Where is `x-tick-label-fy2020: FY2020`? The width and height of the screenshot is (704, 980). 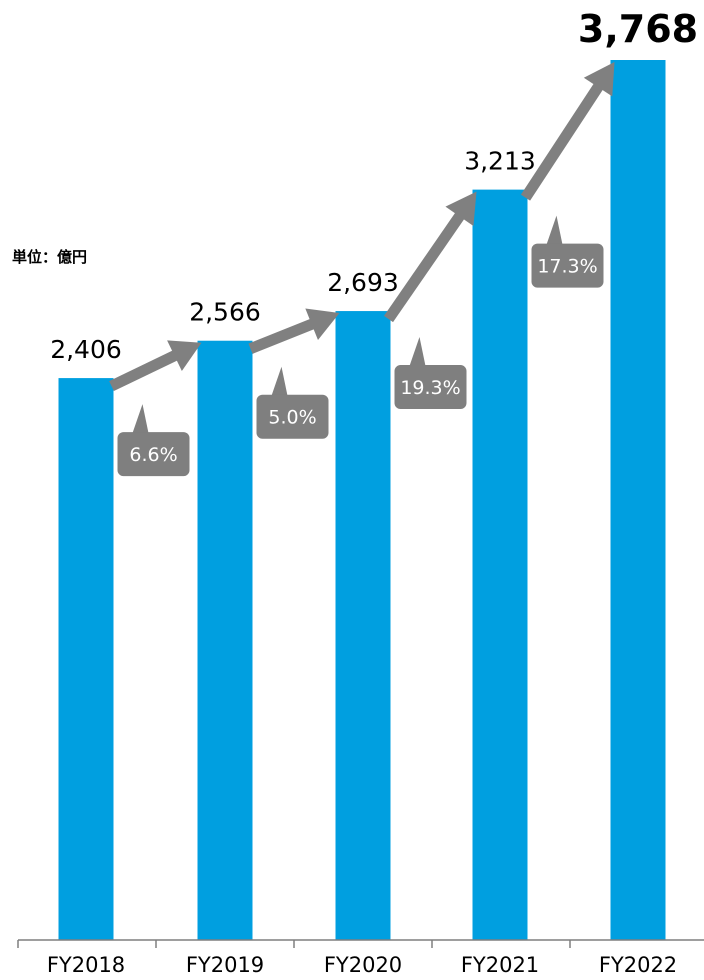
x-tick-label-fy2020: FY2020 is located at coordinates (363, 965).